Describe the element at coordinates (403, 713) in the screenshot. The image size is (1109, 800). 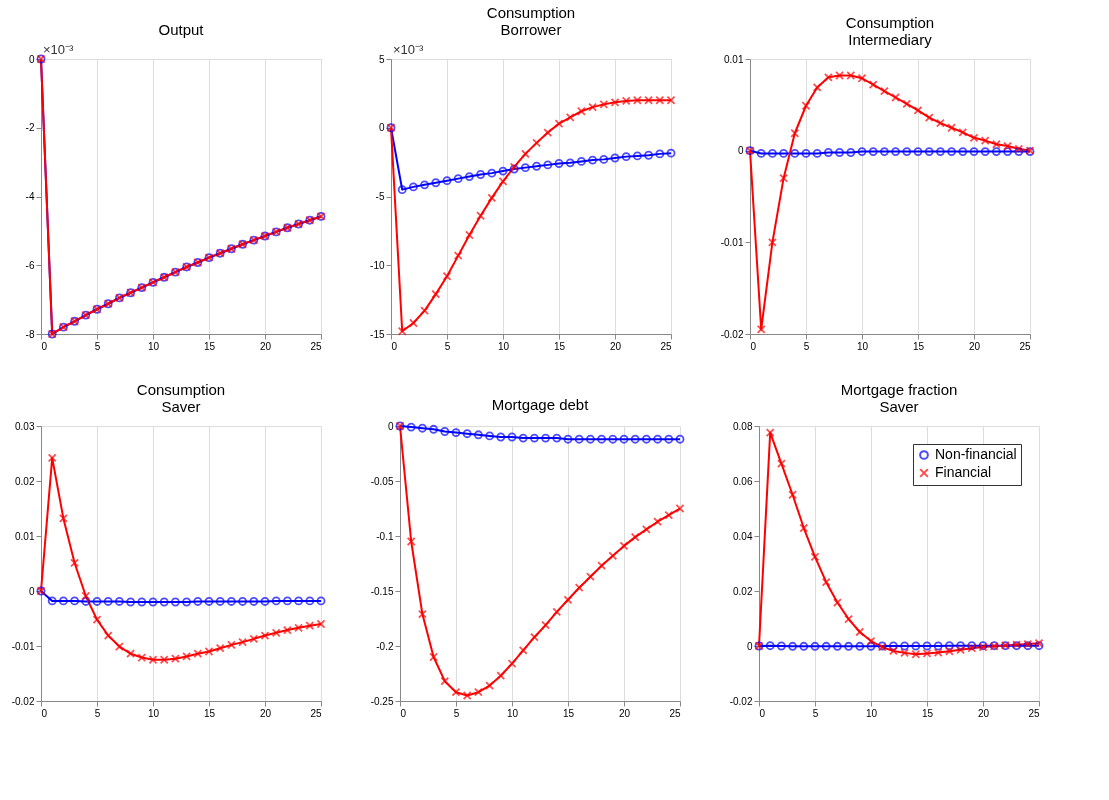
I see `x-tick-label: 0` at that location.